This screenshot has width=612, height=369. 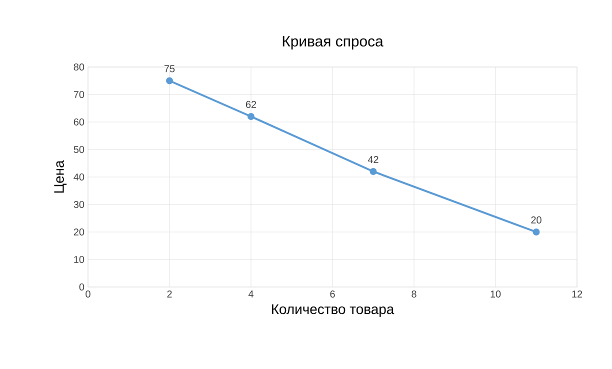 What do you see at coordinates (79, 67) in the screenshot?
I see `y-tick-label: 80` at bounding box center [79, 67].